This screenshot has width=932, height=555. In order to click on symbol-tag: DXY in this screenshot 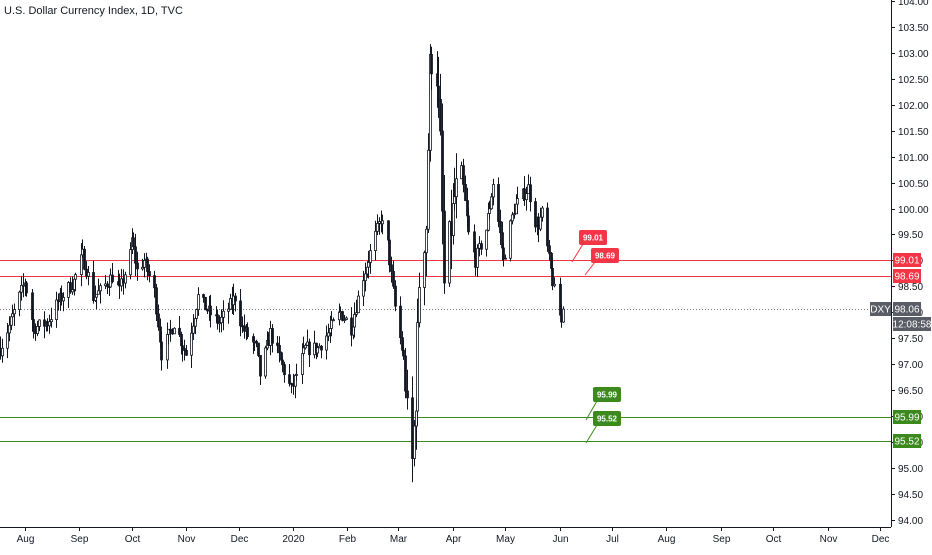, I will do `click(880, 310)`.